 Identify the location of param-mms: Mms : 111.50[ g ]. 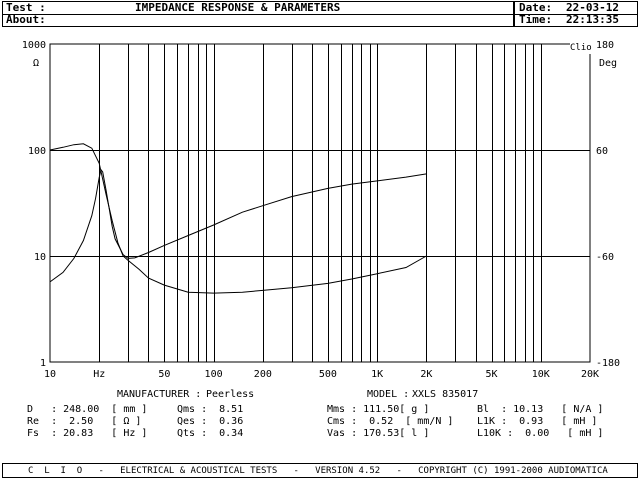
(378, 409).